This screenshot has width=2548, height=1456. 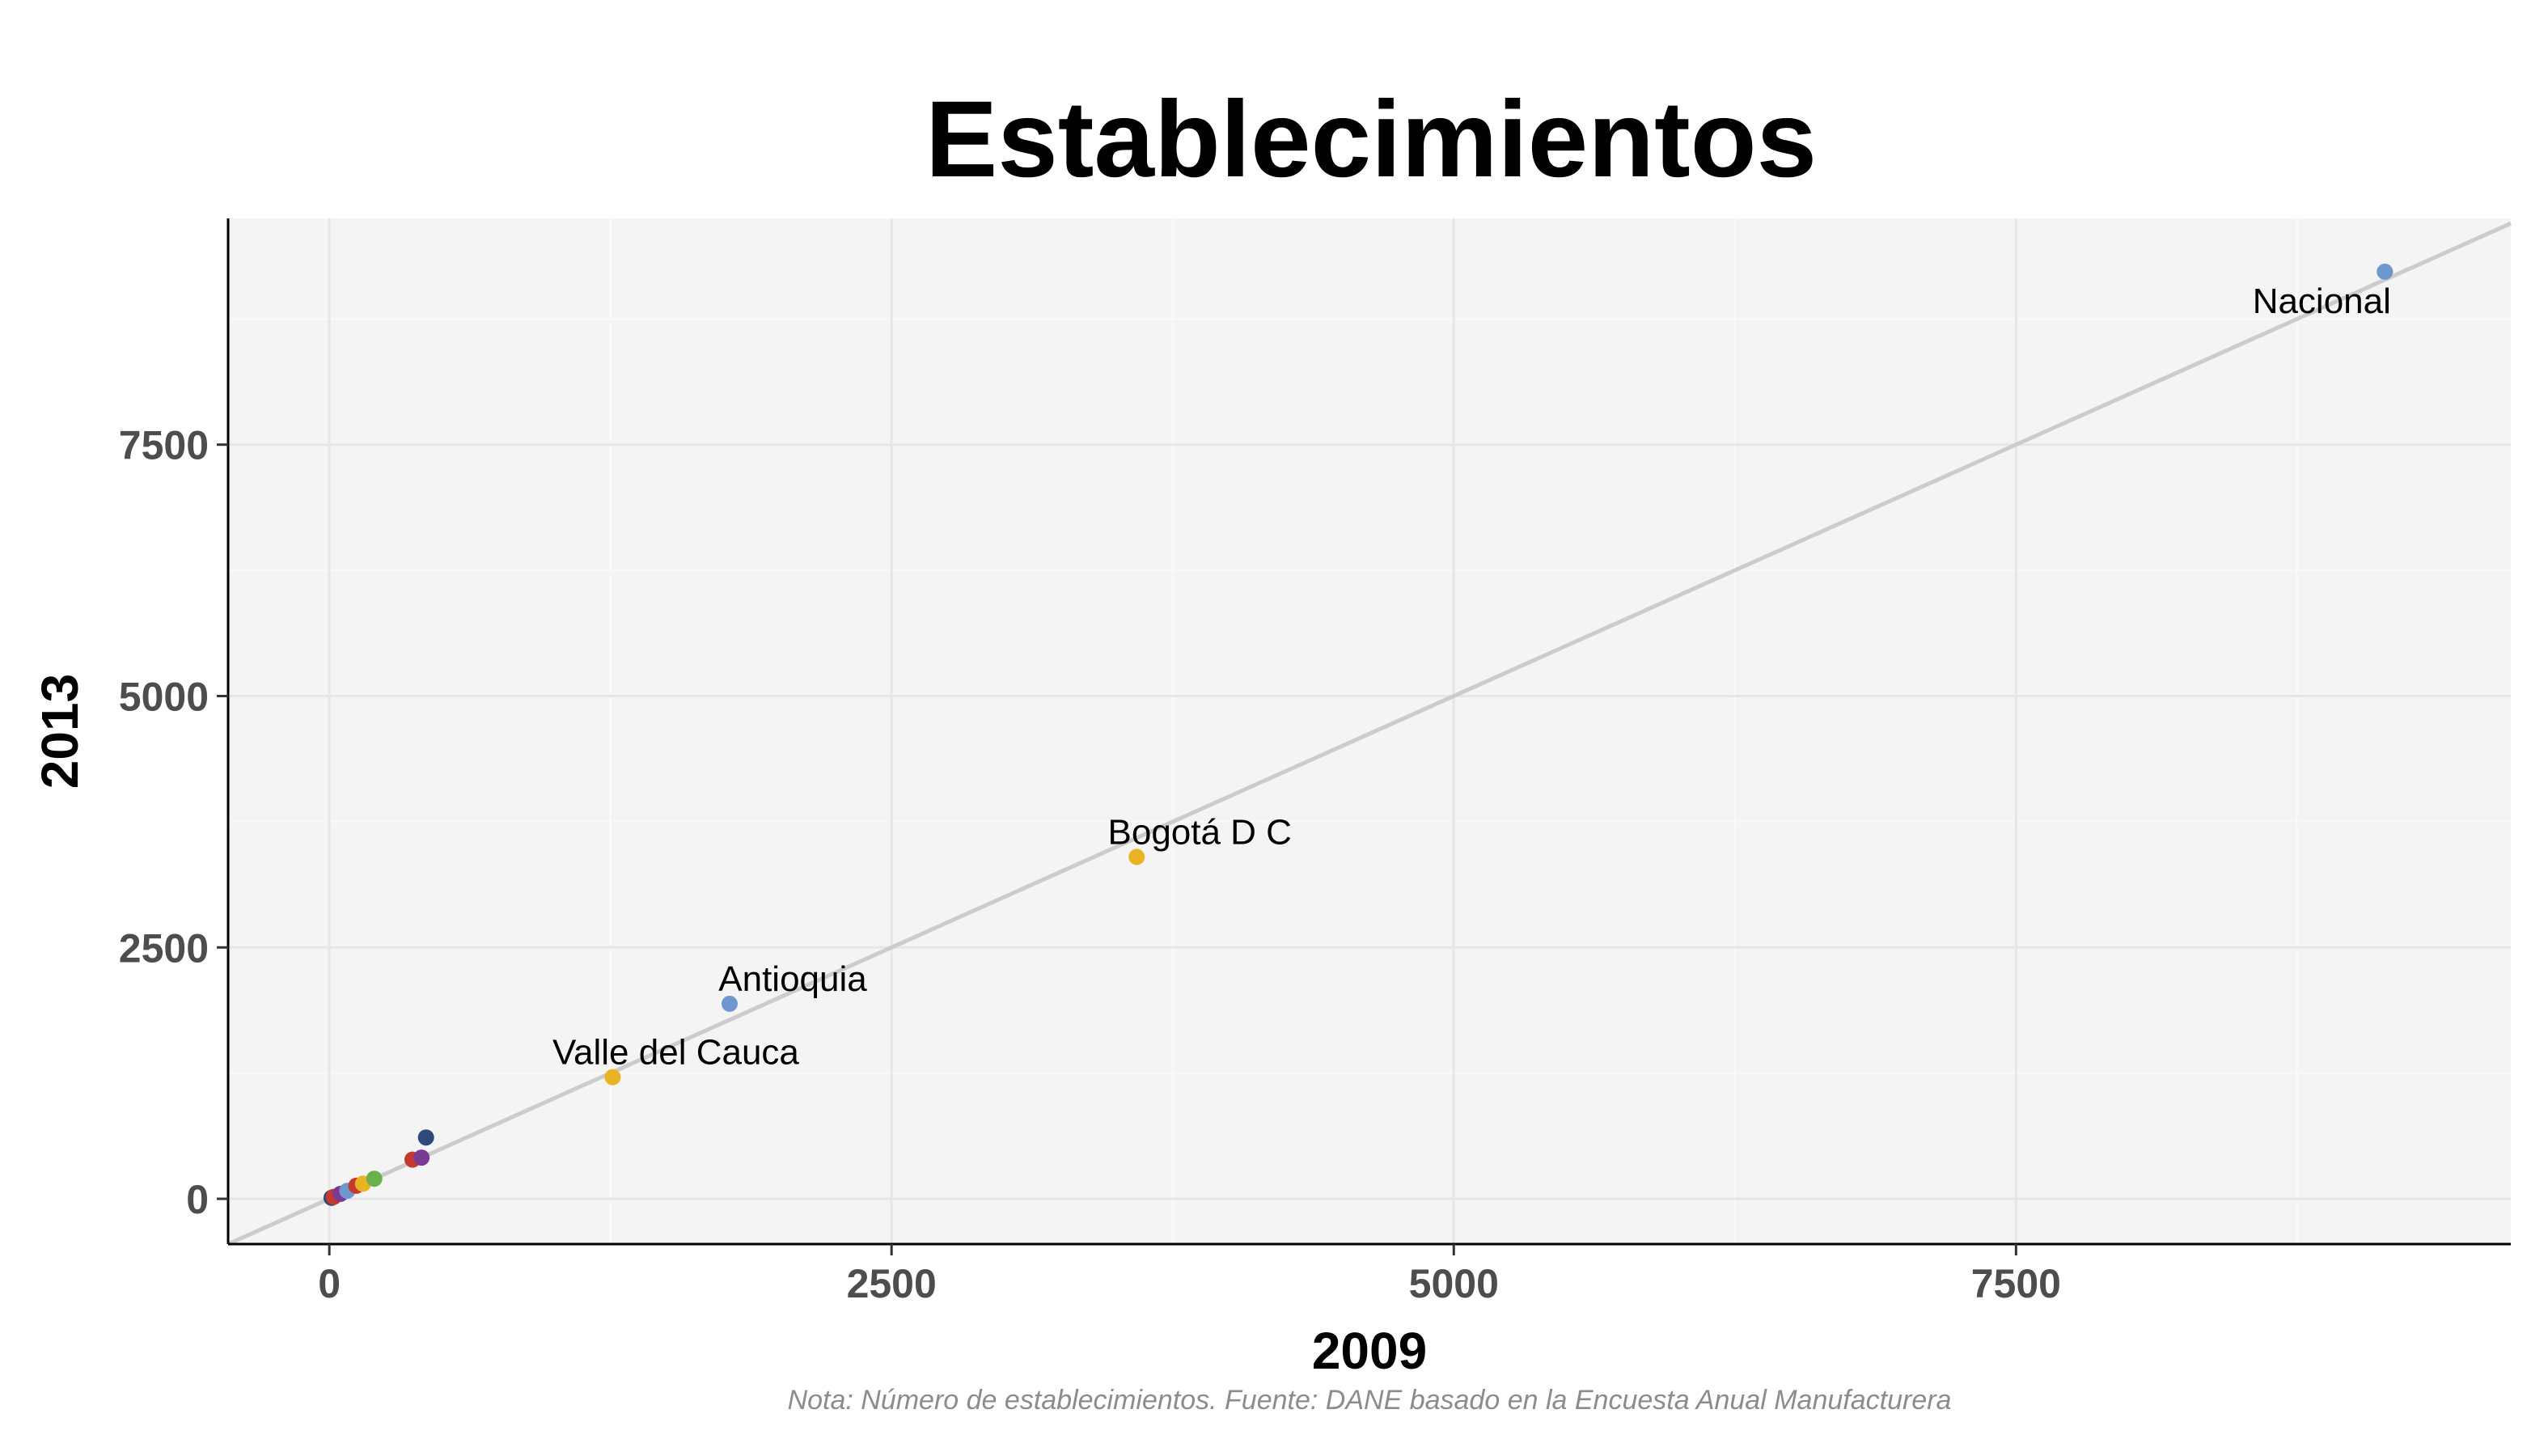 What do you see at coordinates (1200, 832) in the screenshot?
I see `point-label: Bogotá D C` at bounding box center [1200, 832].